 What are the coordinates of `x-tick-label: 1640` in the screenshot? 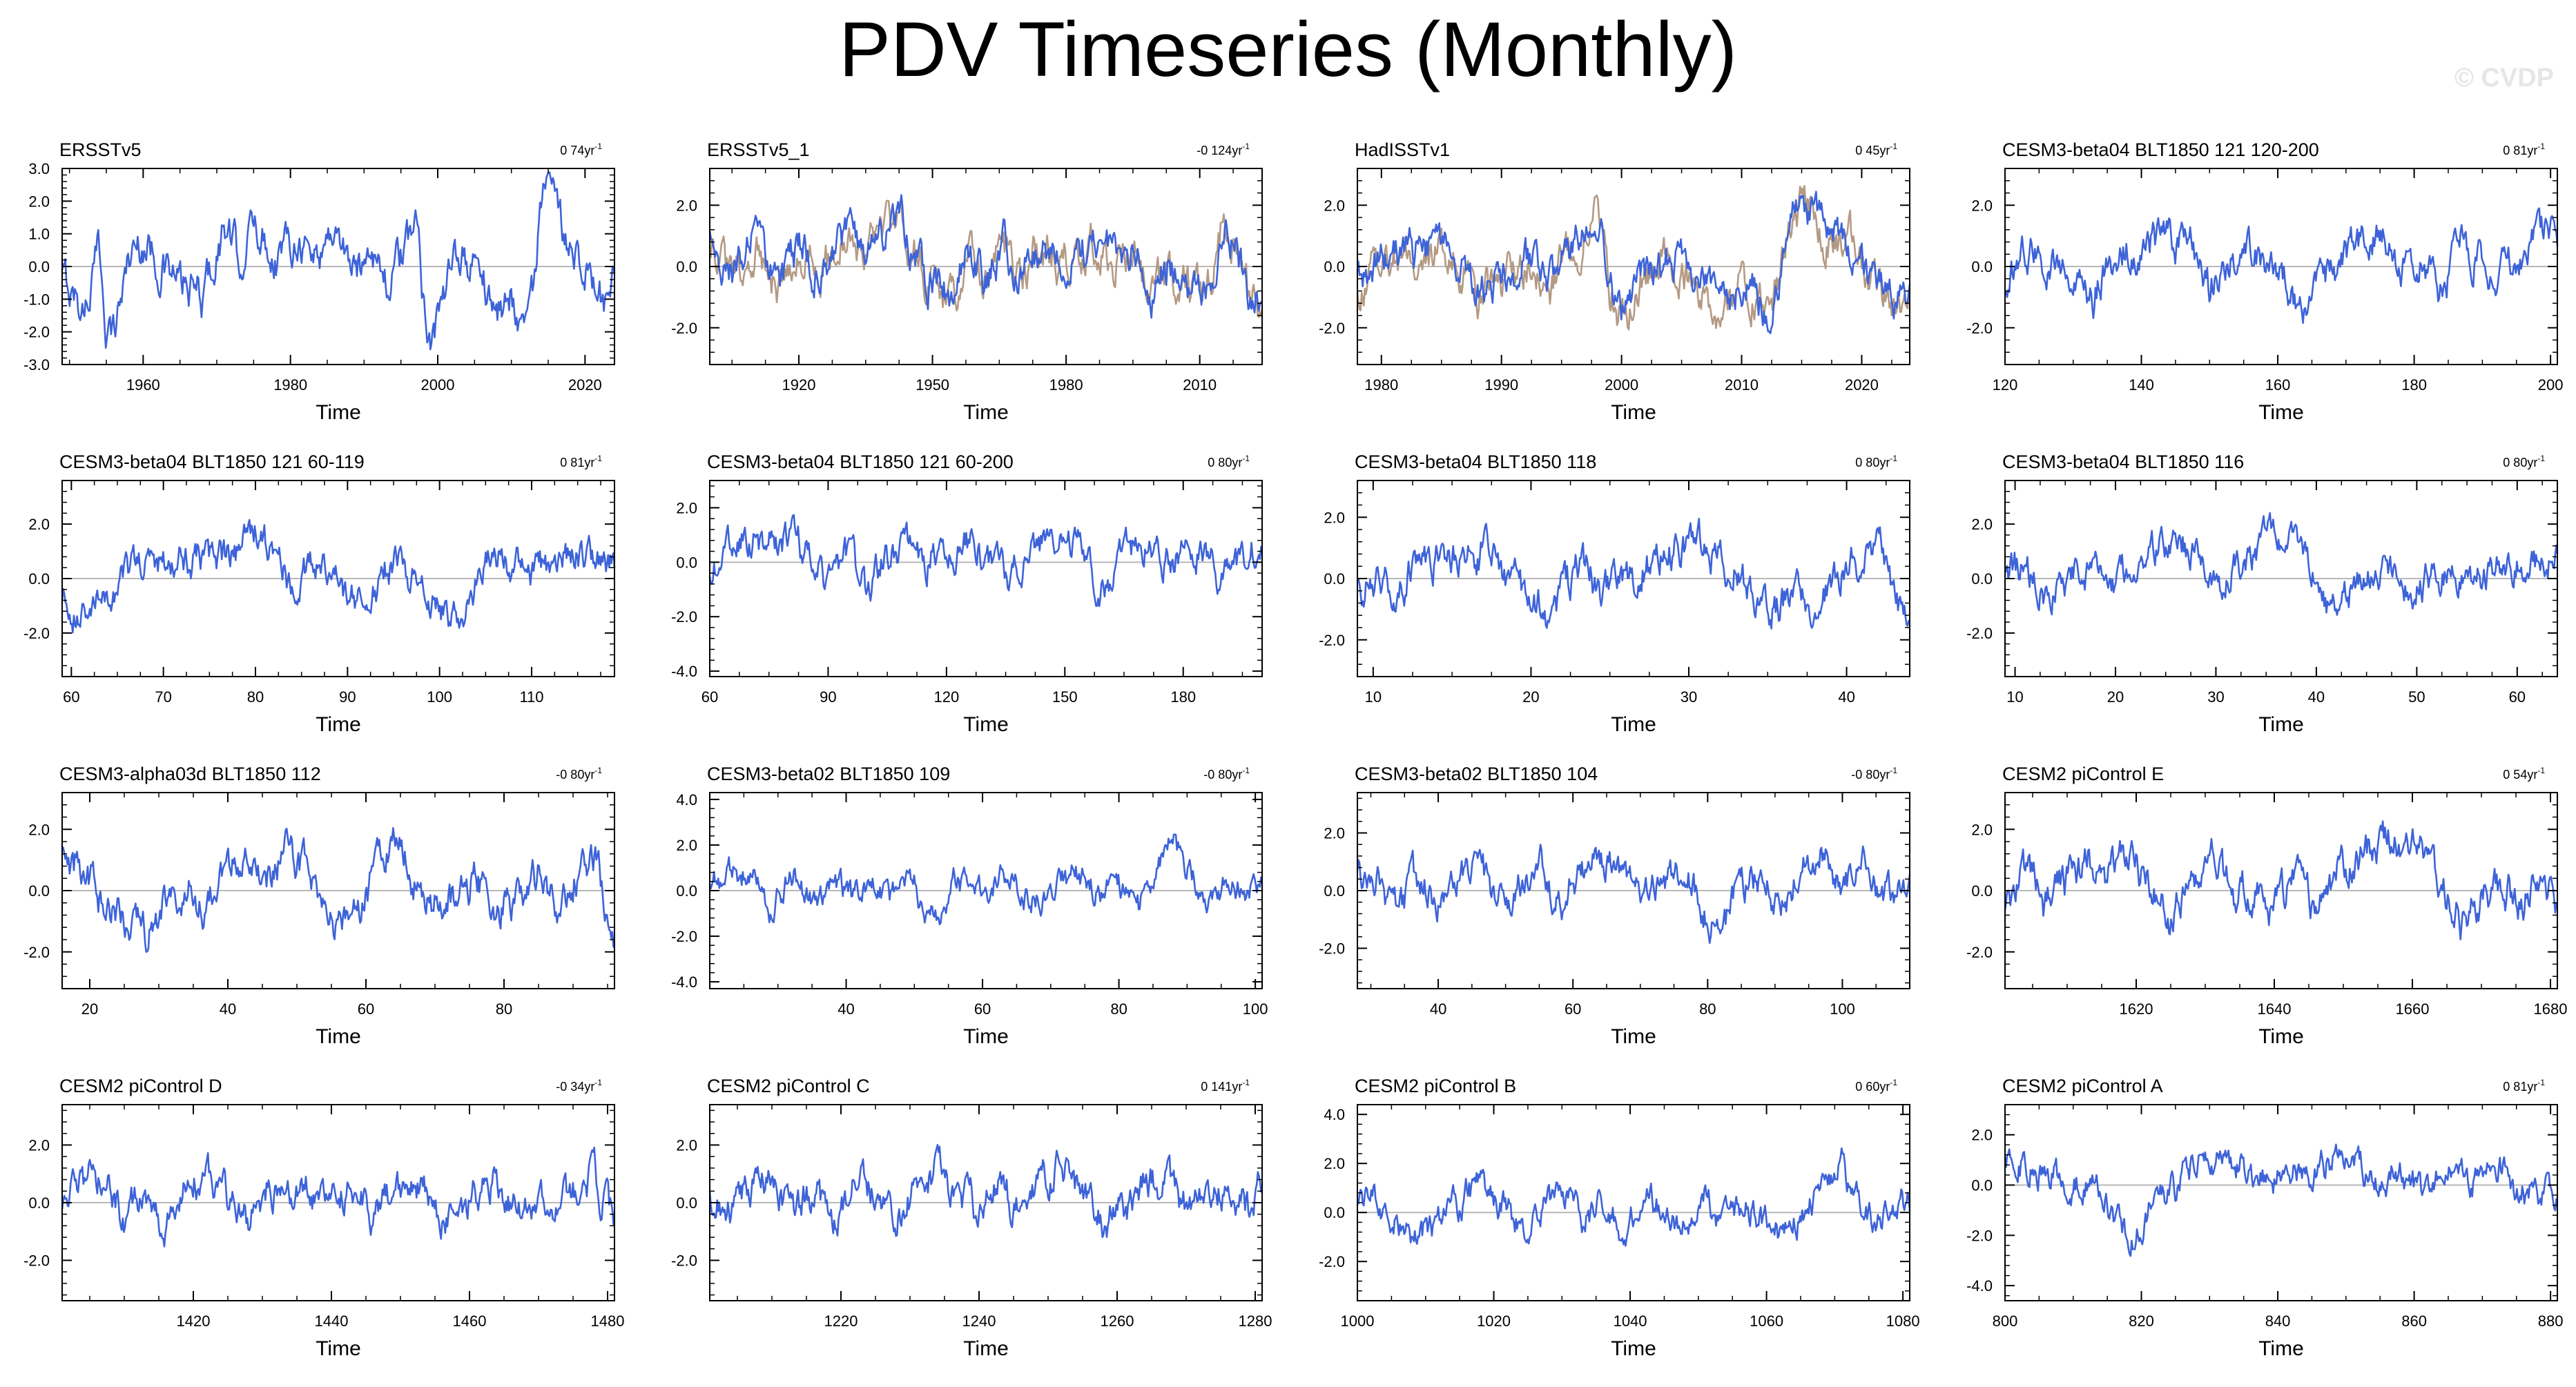 It's located at (2275, 1009).